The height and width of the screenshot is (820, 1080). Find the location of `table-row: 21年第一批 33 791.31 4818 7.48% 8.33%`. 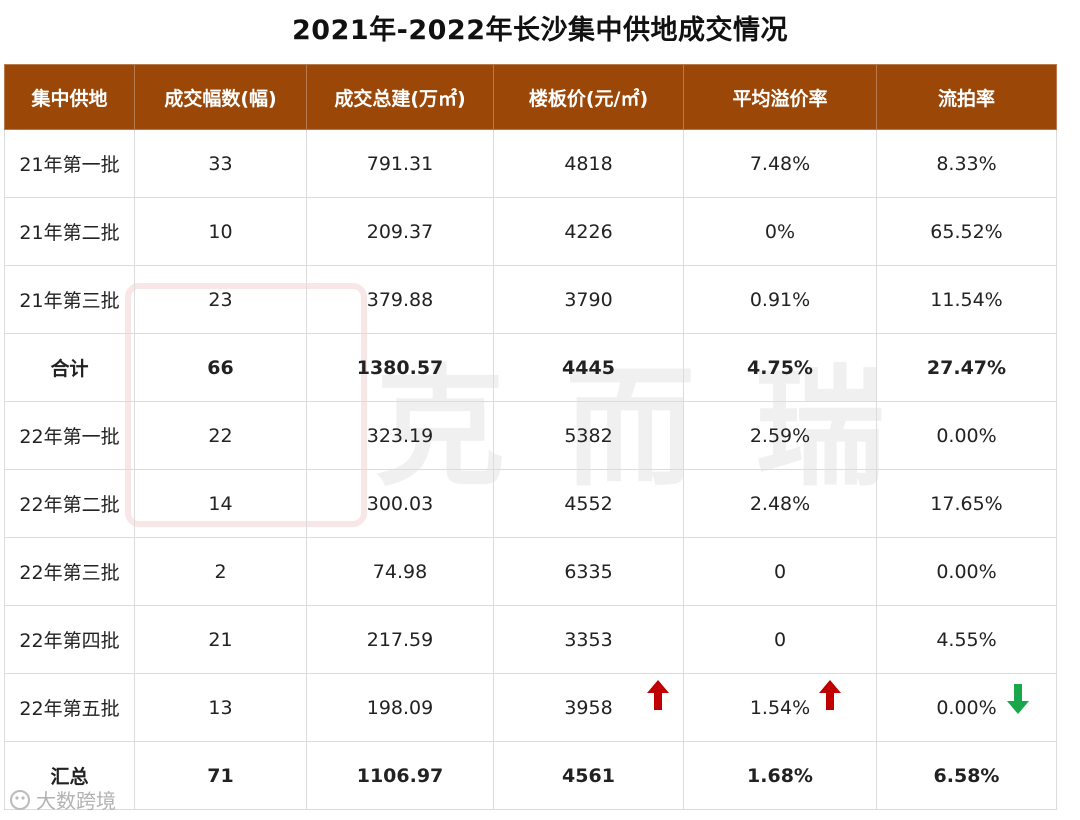

table-row: 21年第一批 33 791.31 4818 7.48% 8.33% is located at coordinates (530, 163).